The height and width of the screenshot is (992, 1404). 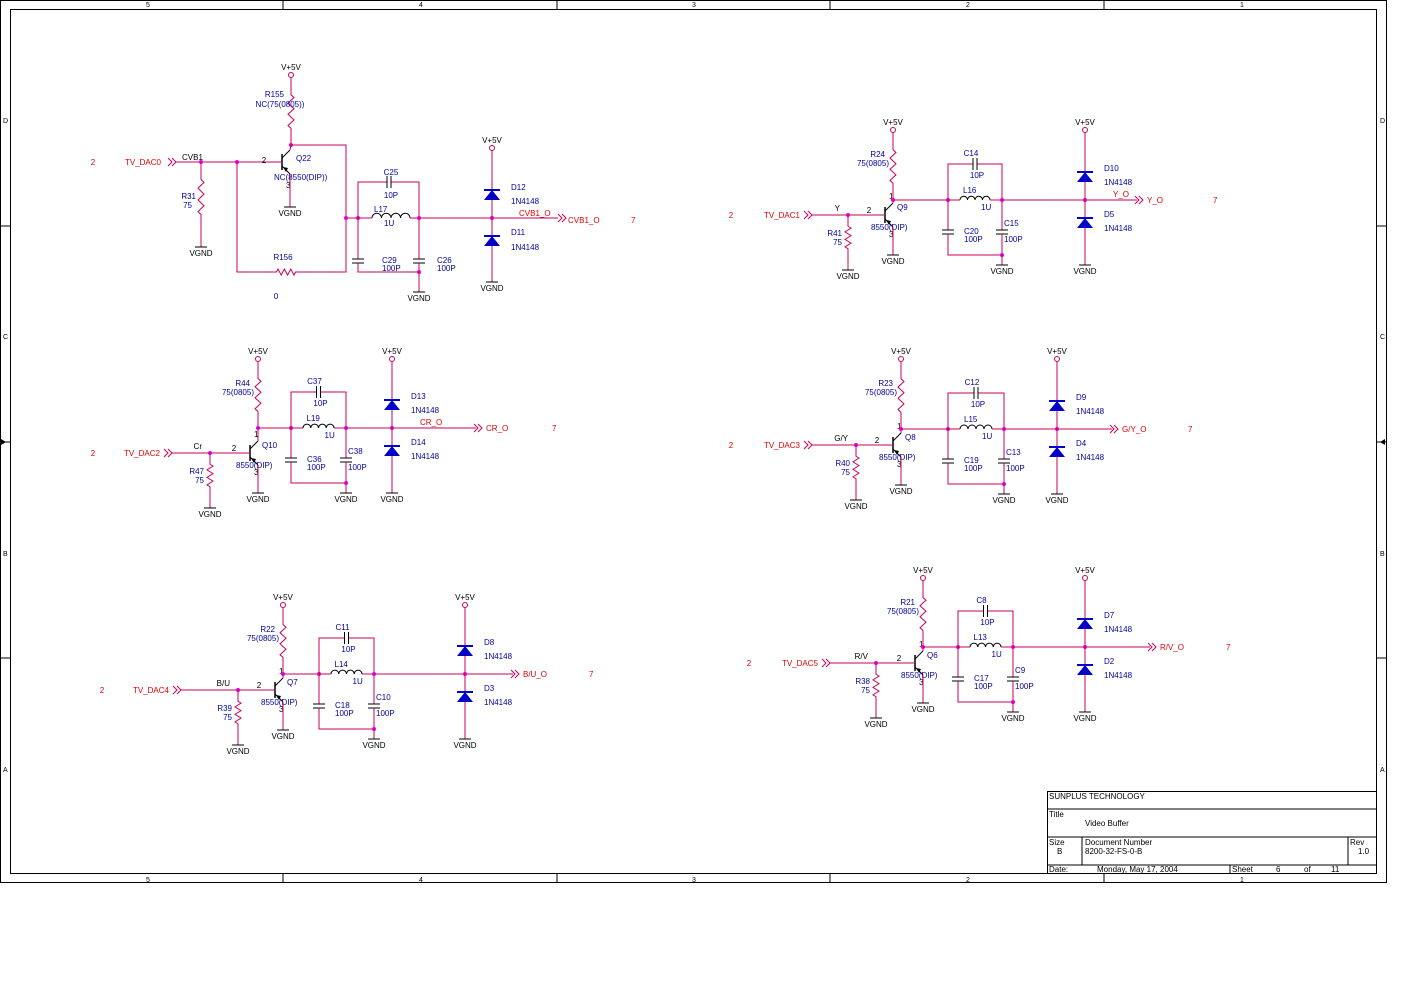 I want to click on transistor-ref: Q8, so click(x=910, y=437).